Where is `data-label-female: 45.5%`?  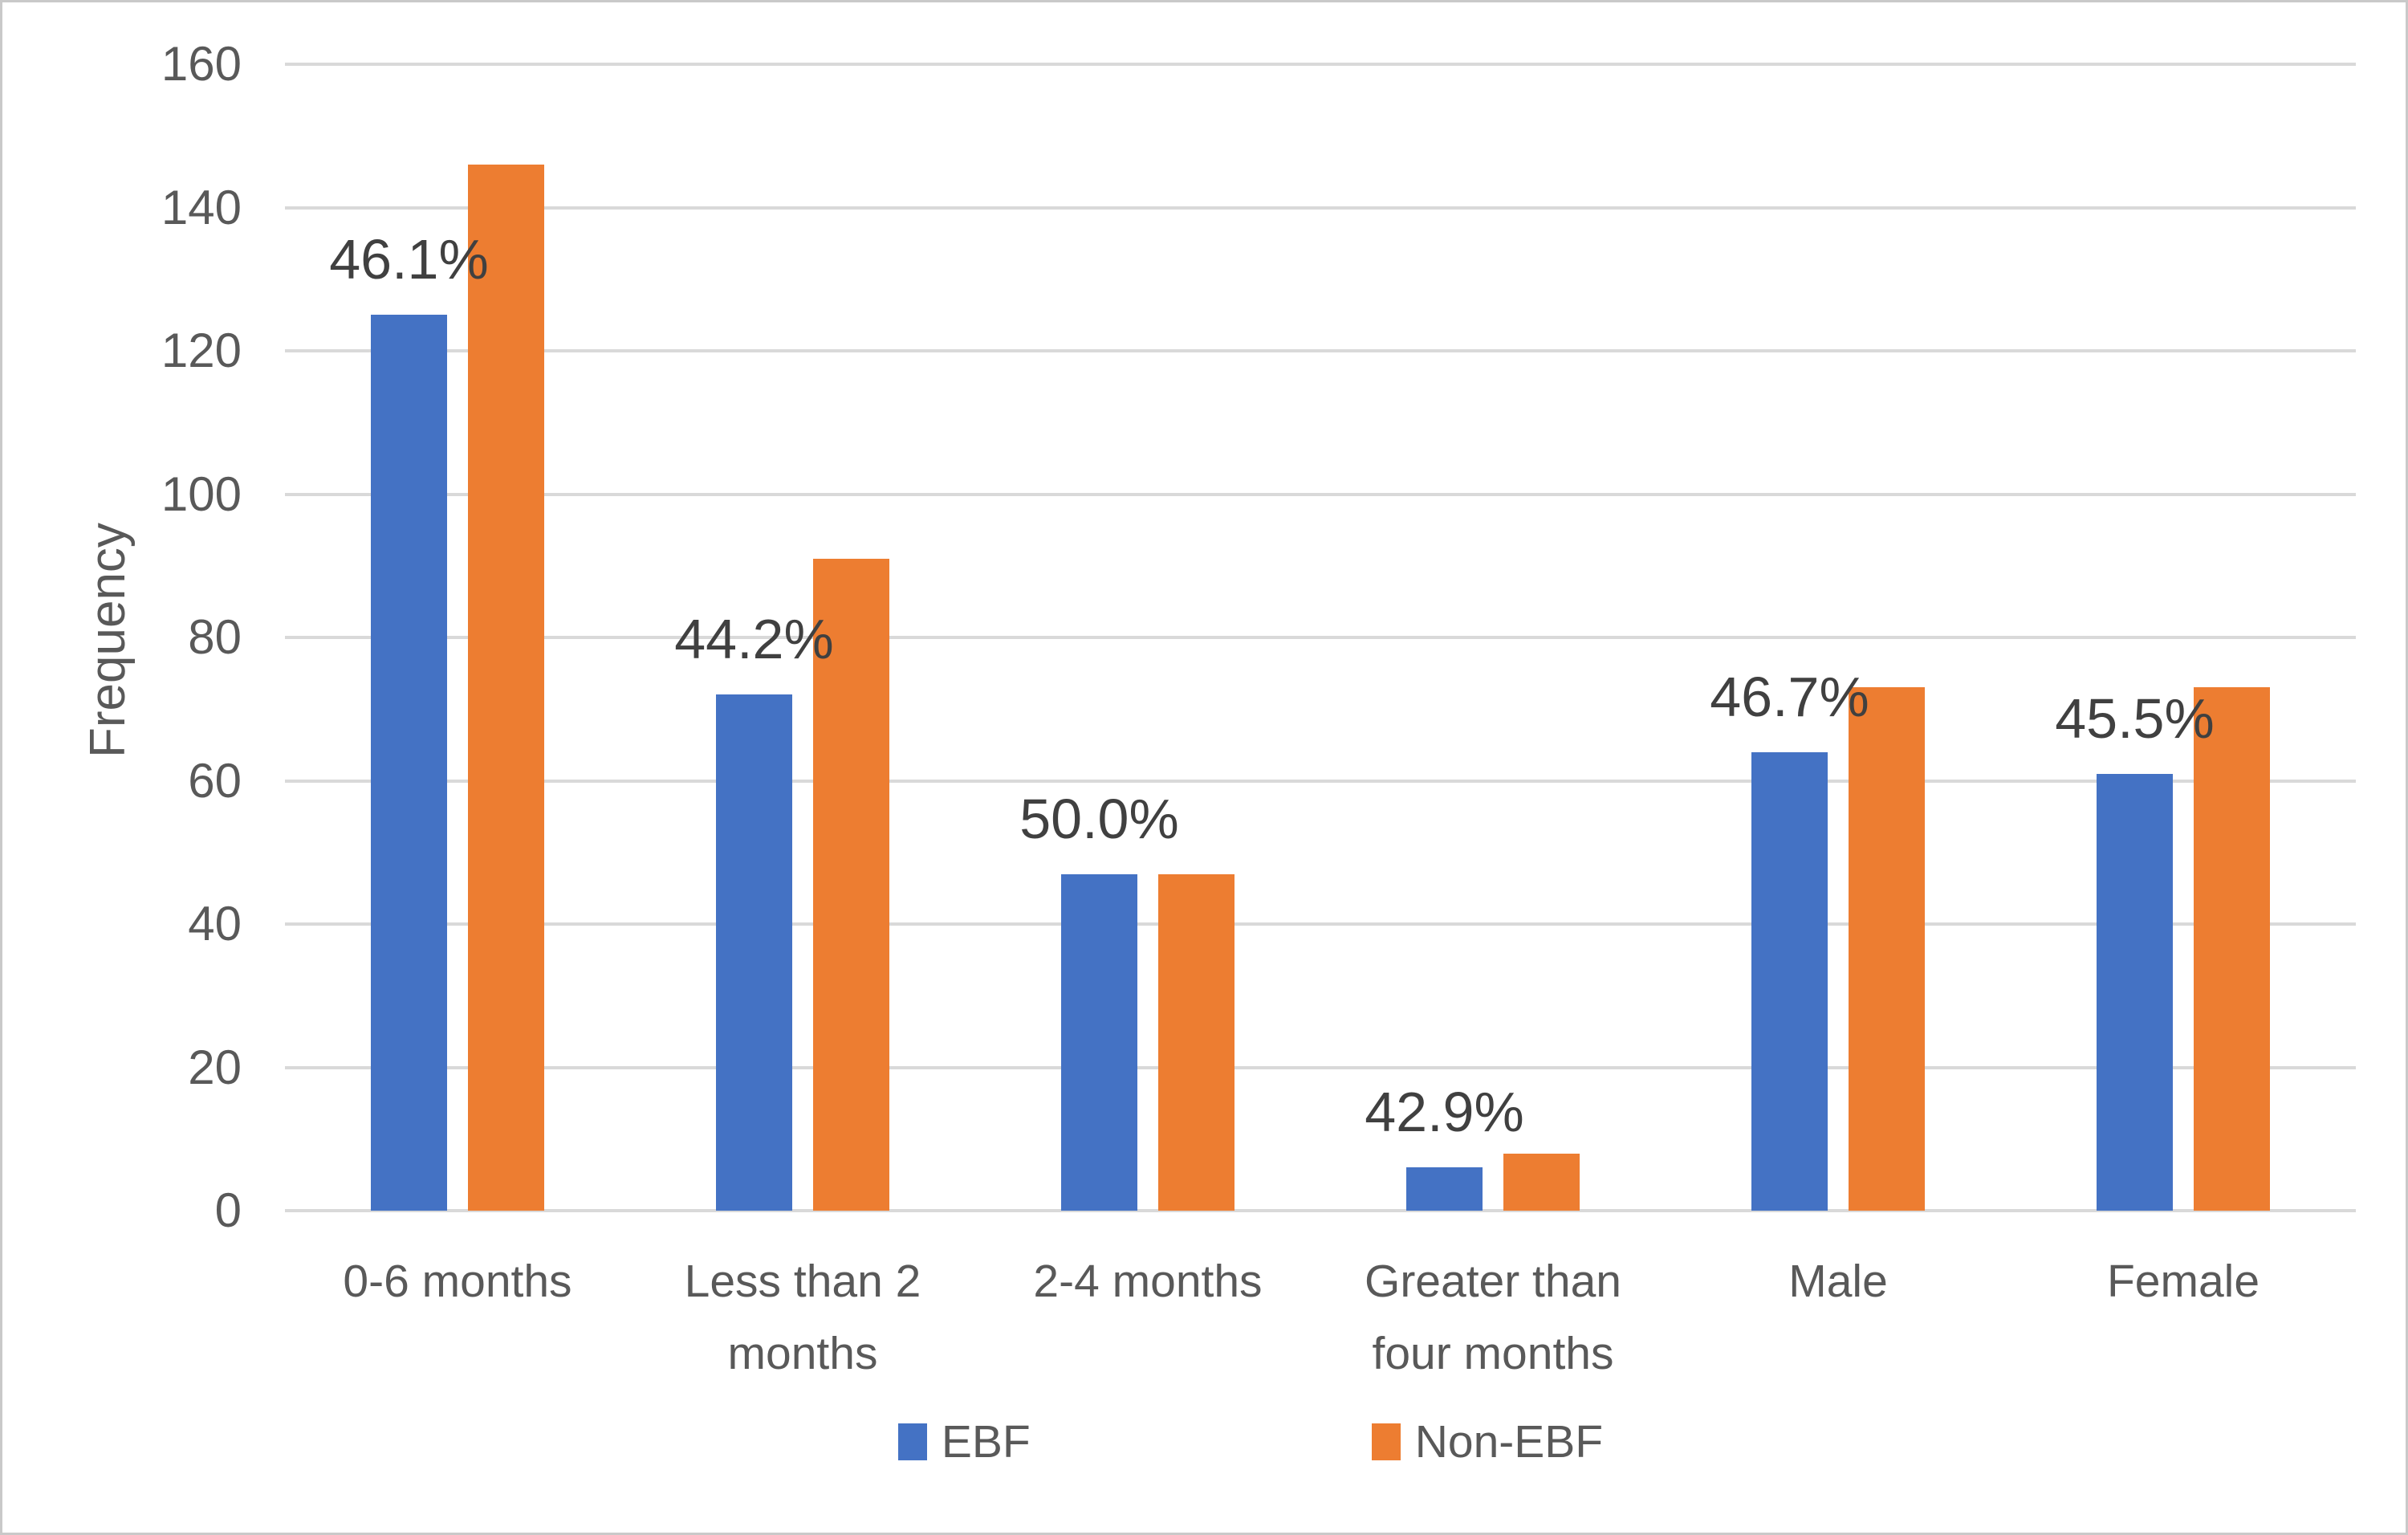
data-label-female: 45.5% is located at coordinates (2135, 718).